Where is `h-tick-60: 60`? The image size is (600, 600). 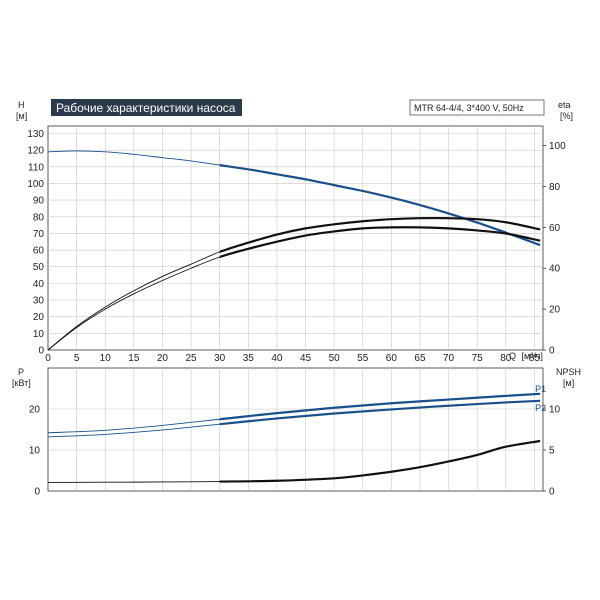 h-tick-60: 60 is located at coordinates (39, 251).